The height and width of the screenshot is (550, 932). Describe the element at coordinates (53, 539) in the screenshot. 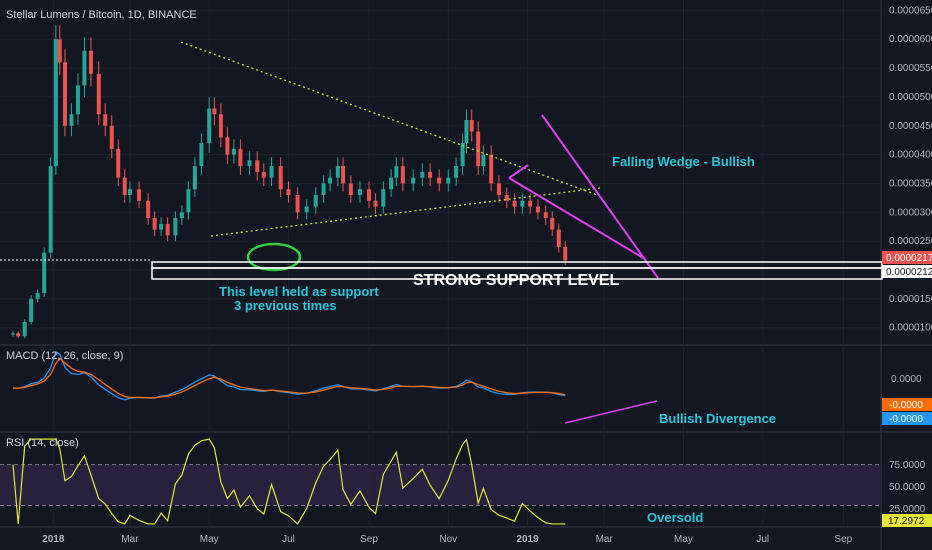

I see `time-tick-label: 2018` at that location.